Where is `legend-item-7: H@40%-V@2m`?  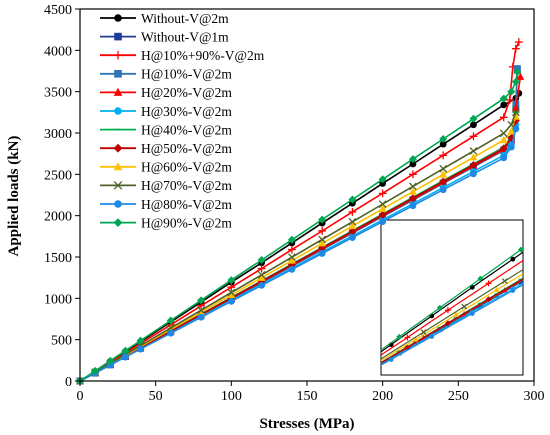 legend-item-7: H@40%-V@2m is located at coordinates (166, 129).